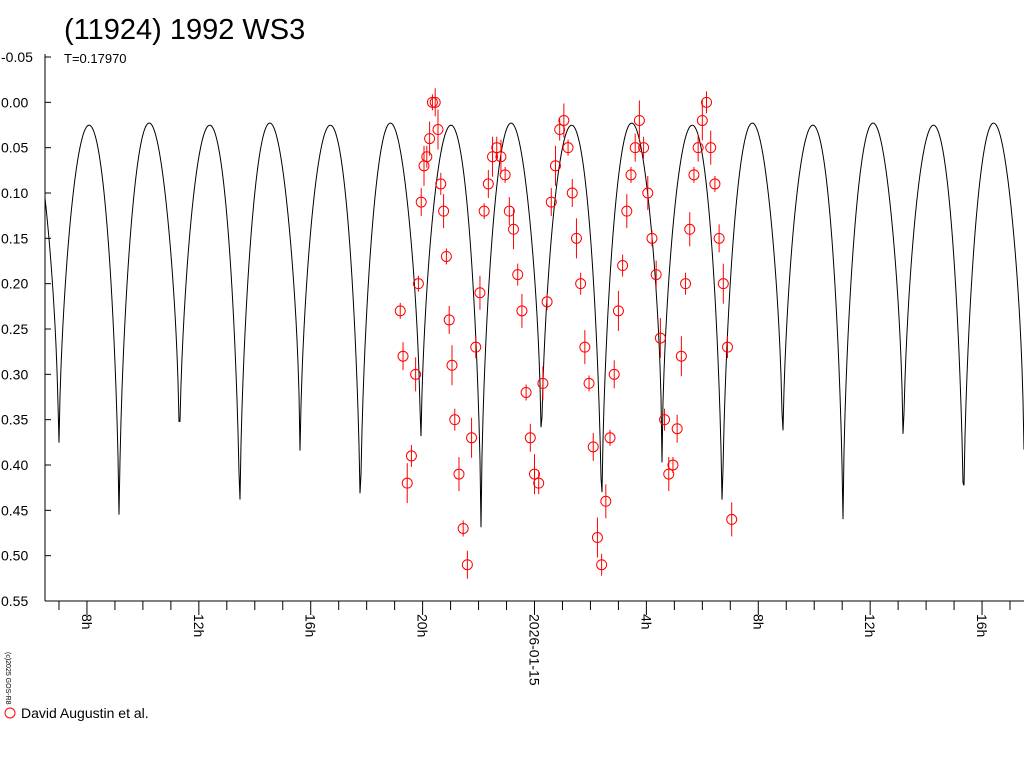  What do you see at coordinates (14, 148) in the screenshot?
I see `y-tick-label: 0.05` at bounding box center [14, 148].